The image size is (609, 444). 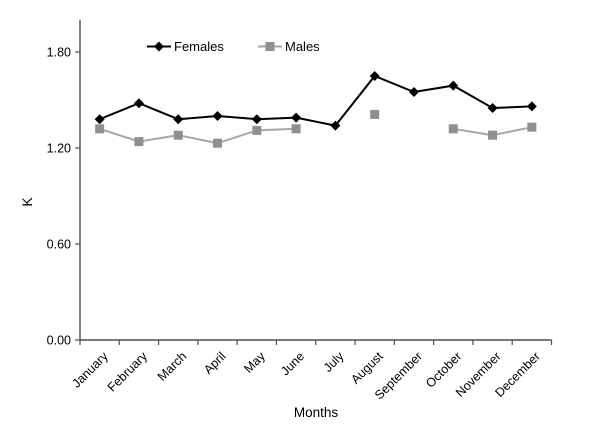 I want to click on y-axis-tick-label: 1.20, so click(x=59, y=149).